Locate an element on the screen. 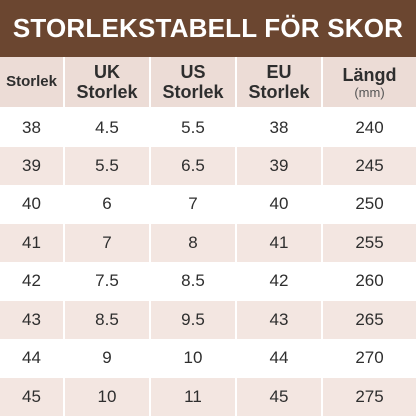  column-header-label: US is located at coordinates (193, 72).